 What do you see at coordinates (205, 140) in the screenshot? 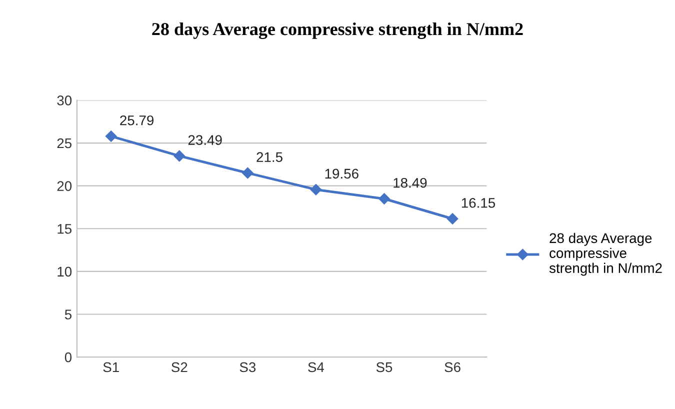
I see `data-label: 23.49` at bounding box center [205, 140].